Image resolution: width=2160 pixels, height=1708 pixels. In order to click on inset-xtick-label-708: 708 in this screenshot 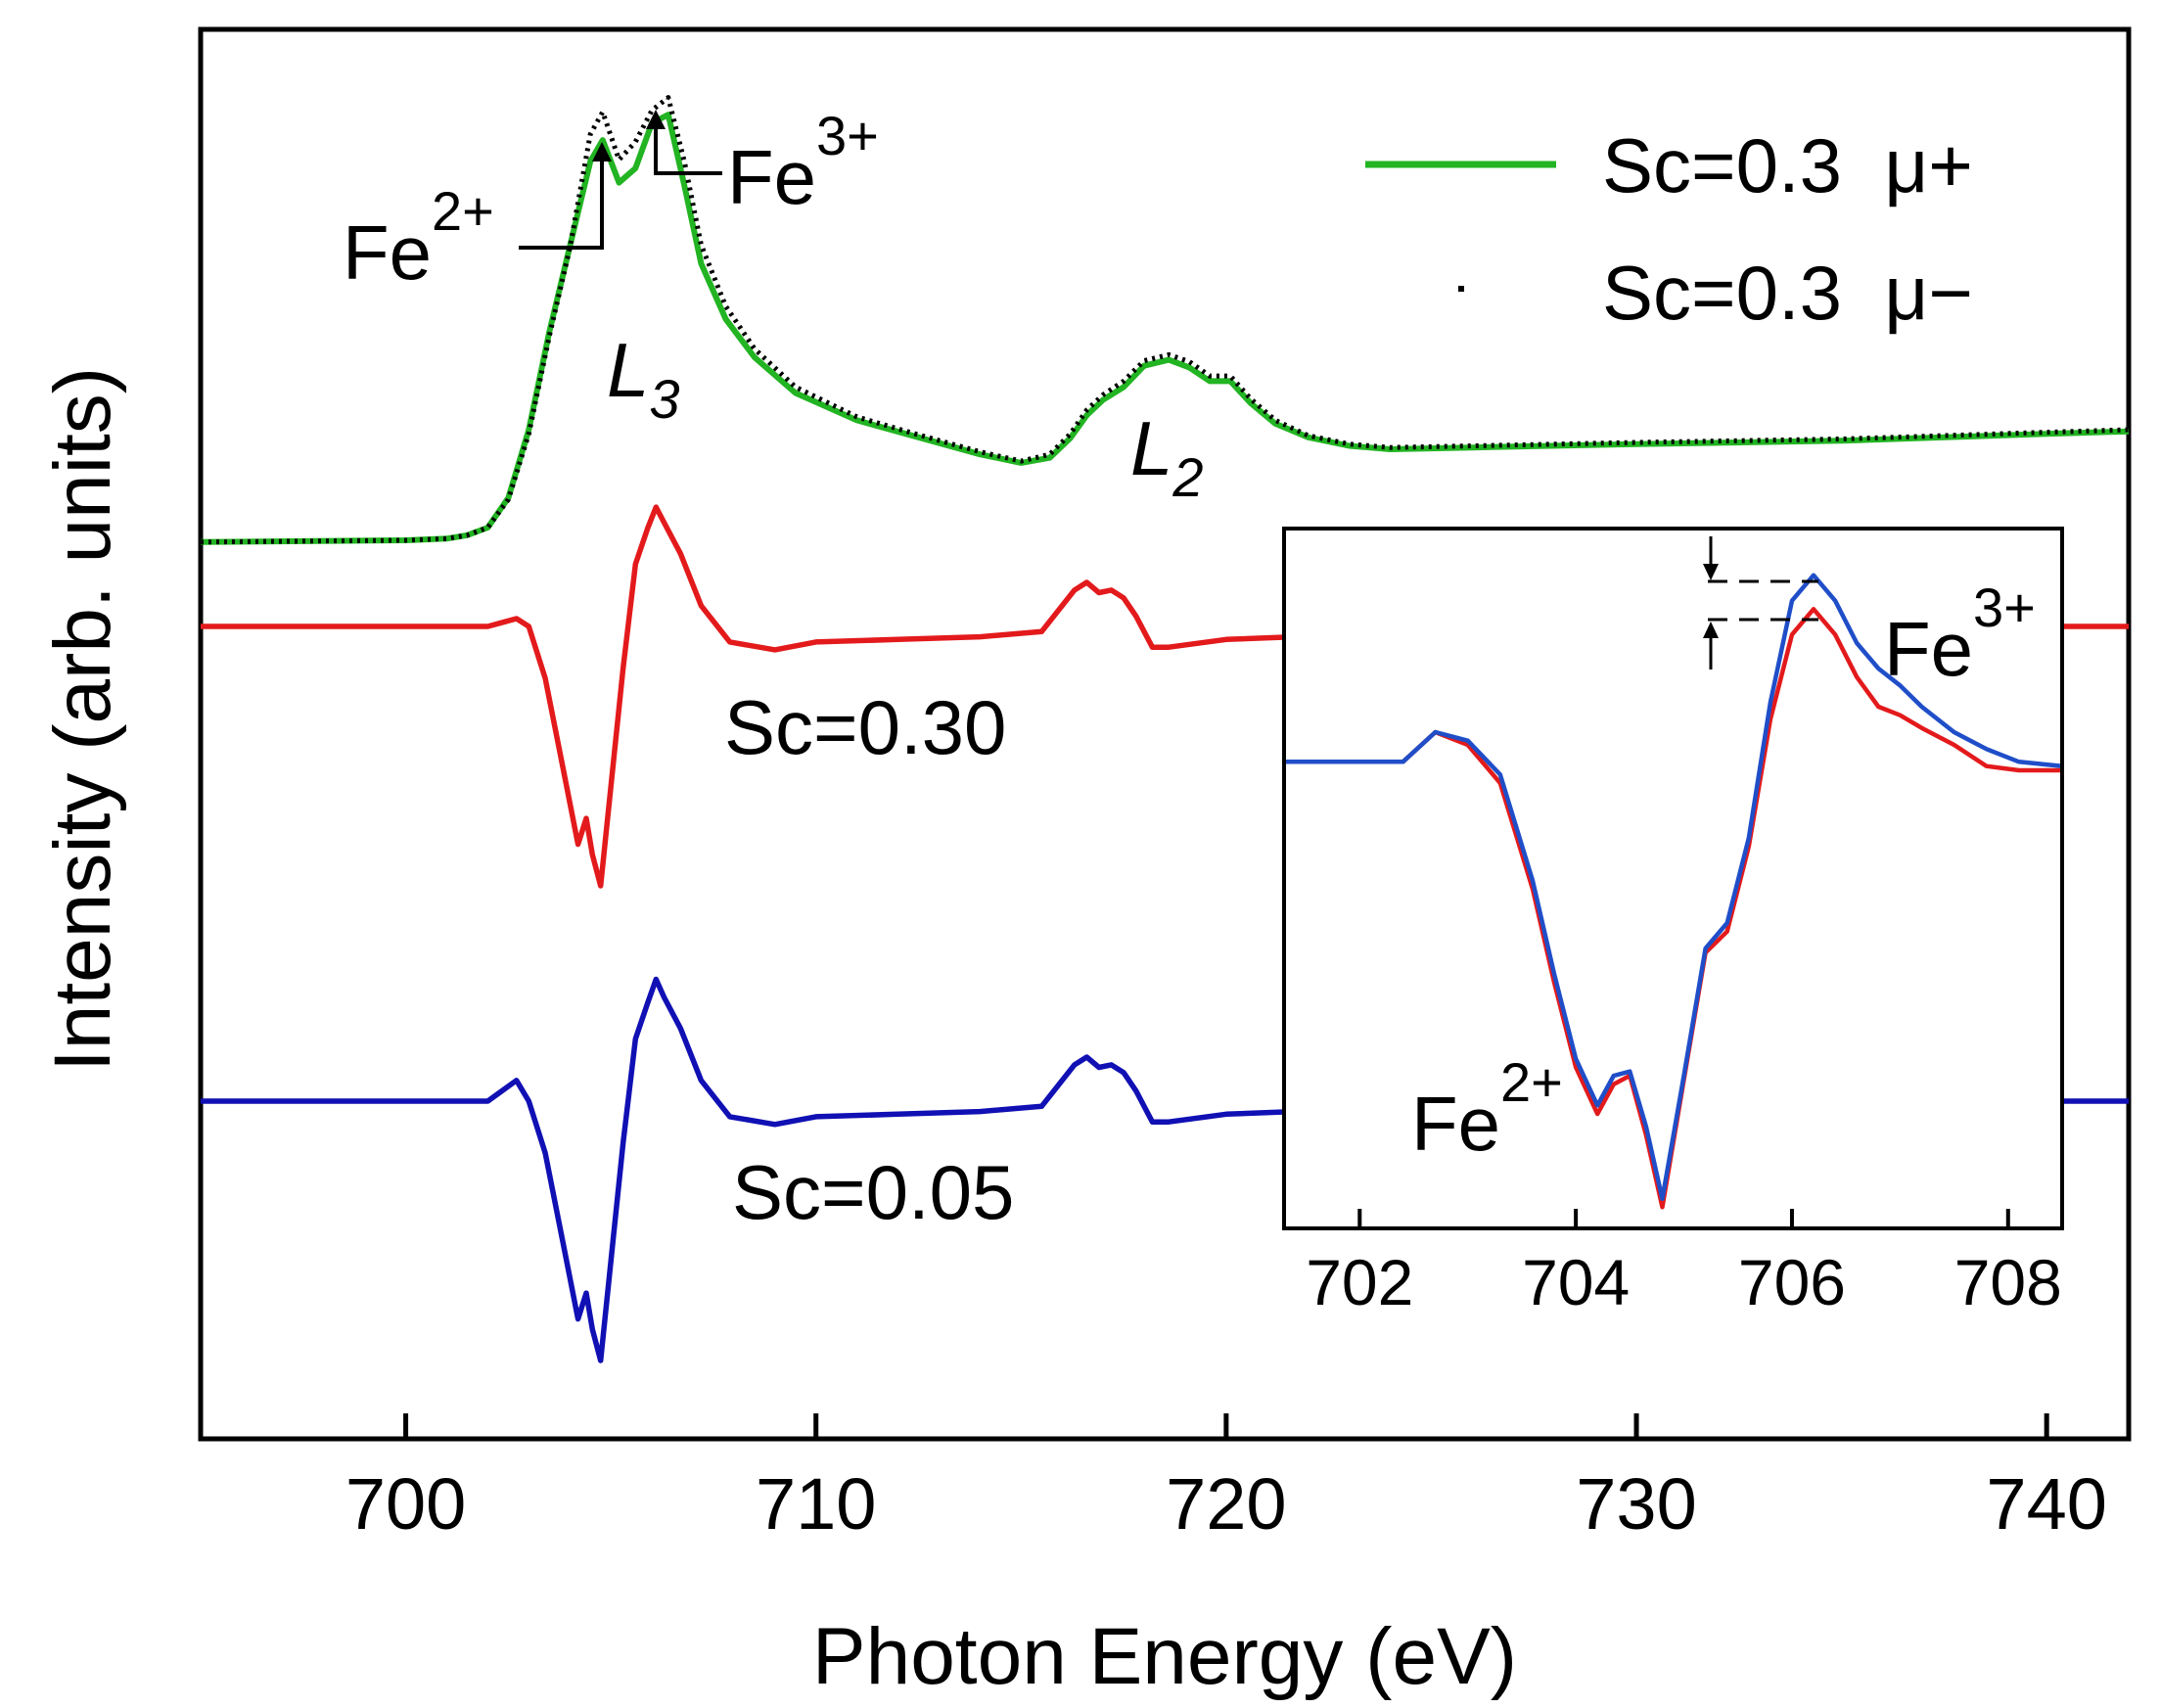, I will do `click(2008, 1282)`.